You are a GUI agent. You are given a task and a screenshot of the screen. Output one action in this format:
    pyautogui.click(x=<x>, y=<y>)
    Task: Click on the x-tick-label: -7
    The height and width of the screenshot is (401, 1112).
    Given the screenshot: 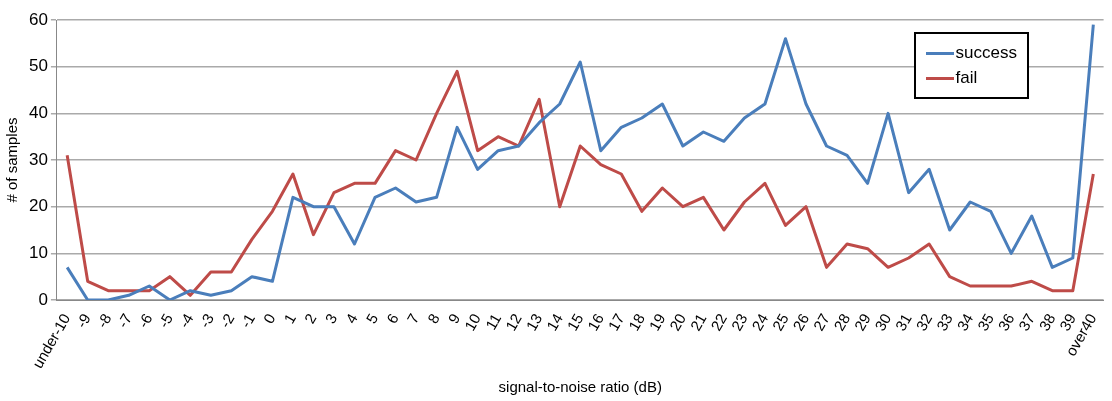 What is the action you would take?
    pyautogui.click(x=124, y=320)
    